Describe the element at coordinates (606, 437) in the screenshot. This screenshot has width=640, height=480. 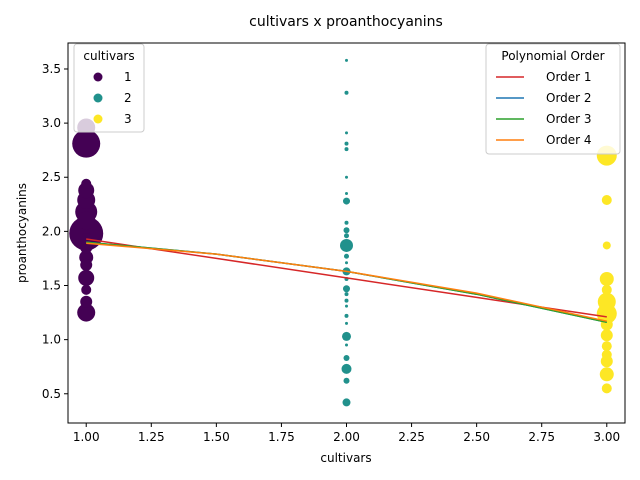
I see `x-tick-label: 3.00` at that location.